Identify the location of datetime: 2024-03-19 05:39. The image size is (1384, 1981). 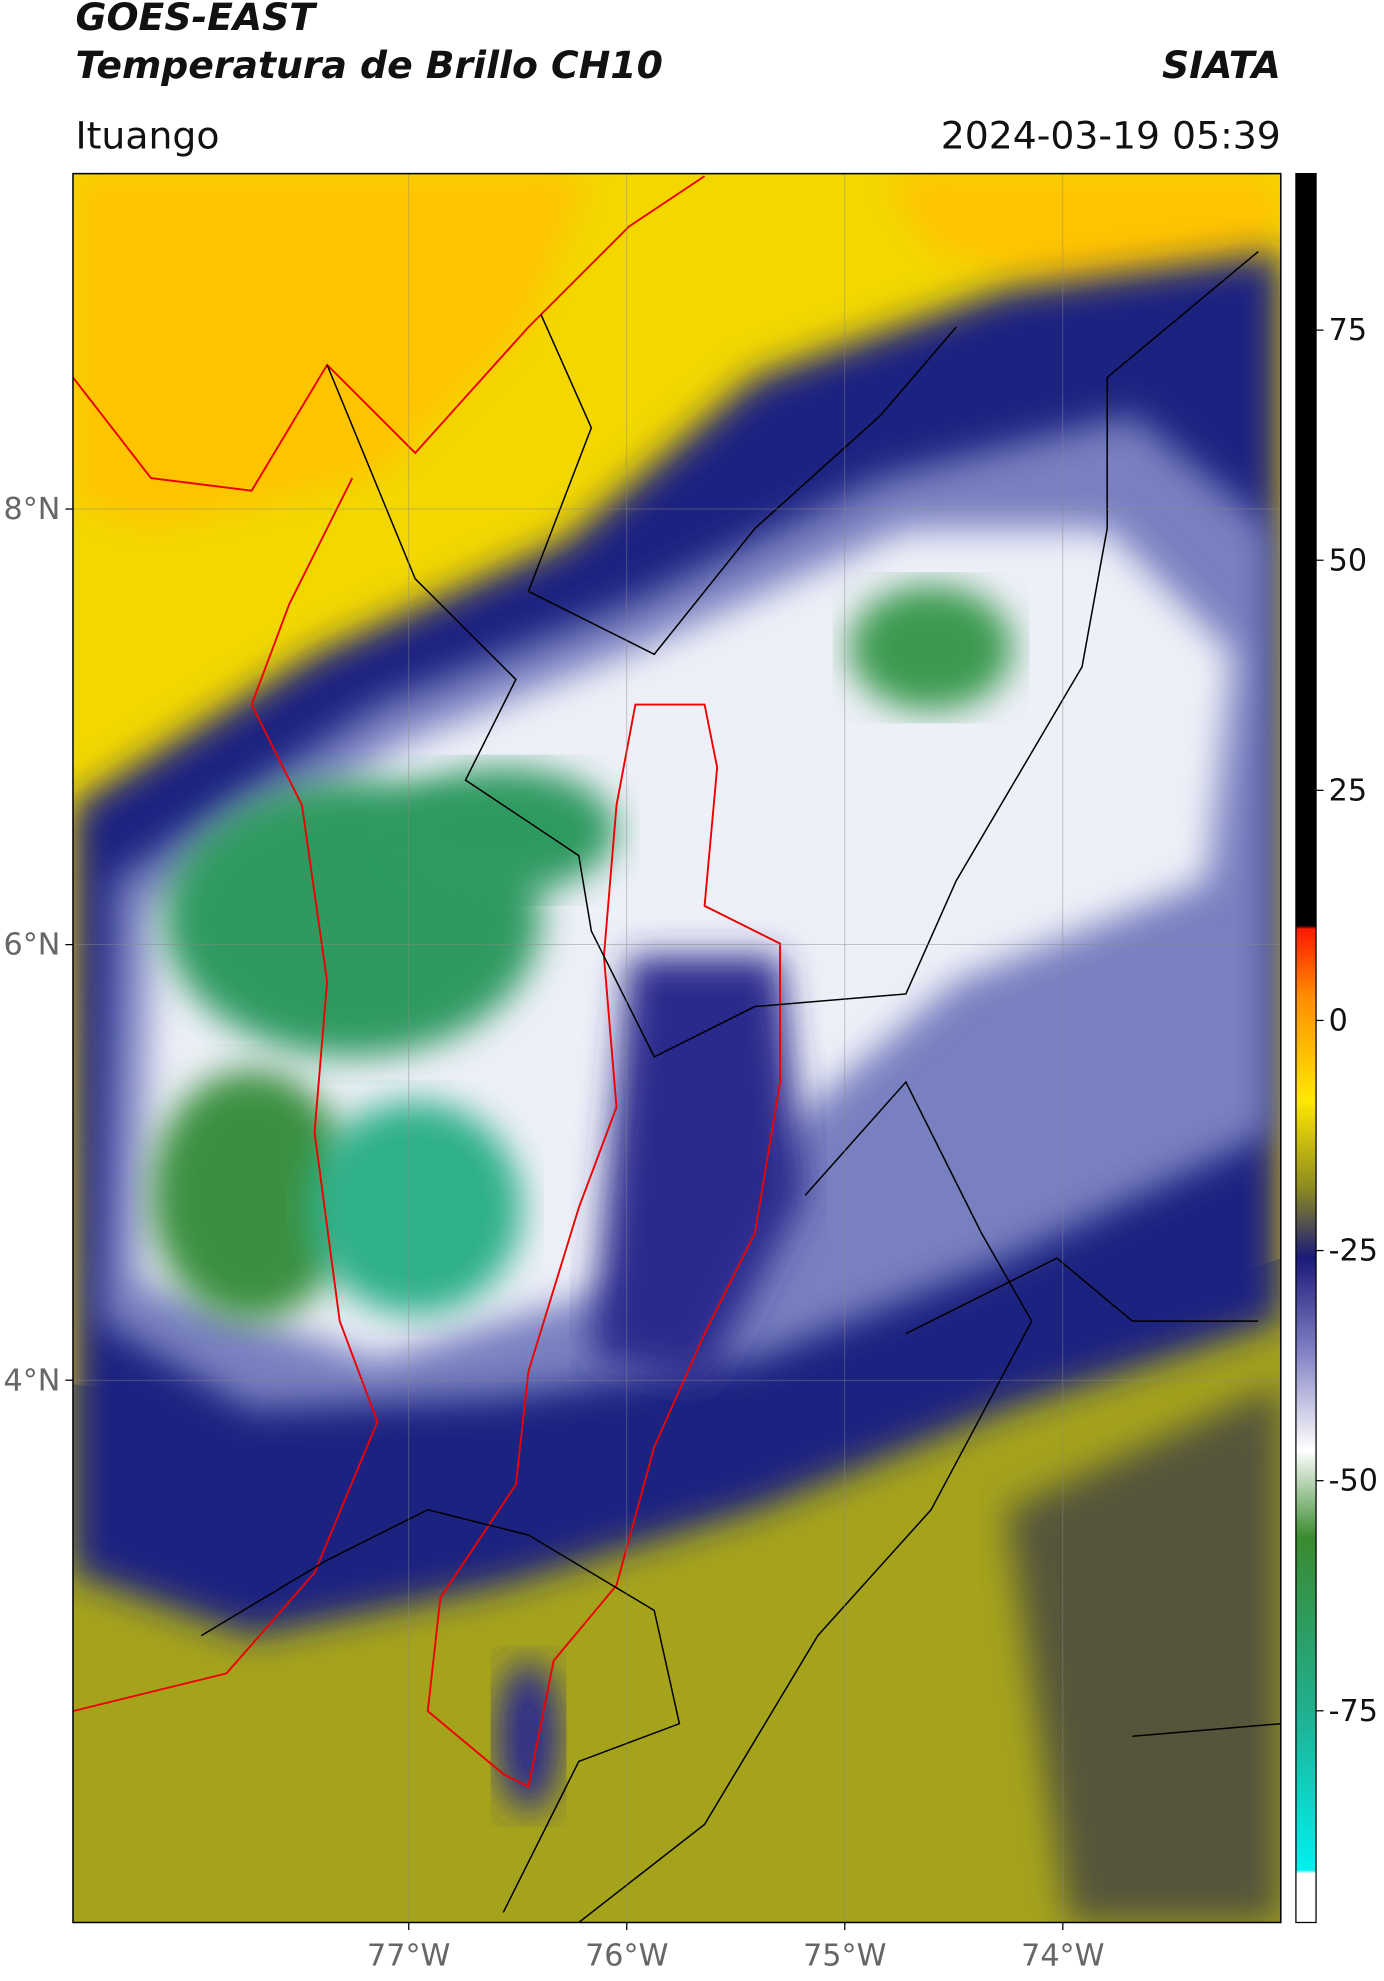
(1111, 135).